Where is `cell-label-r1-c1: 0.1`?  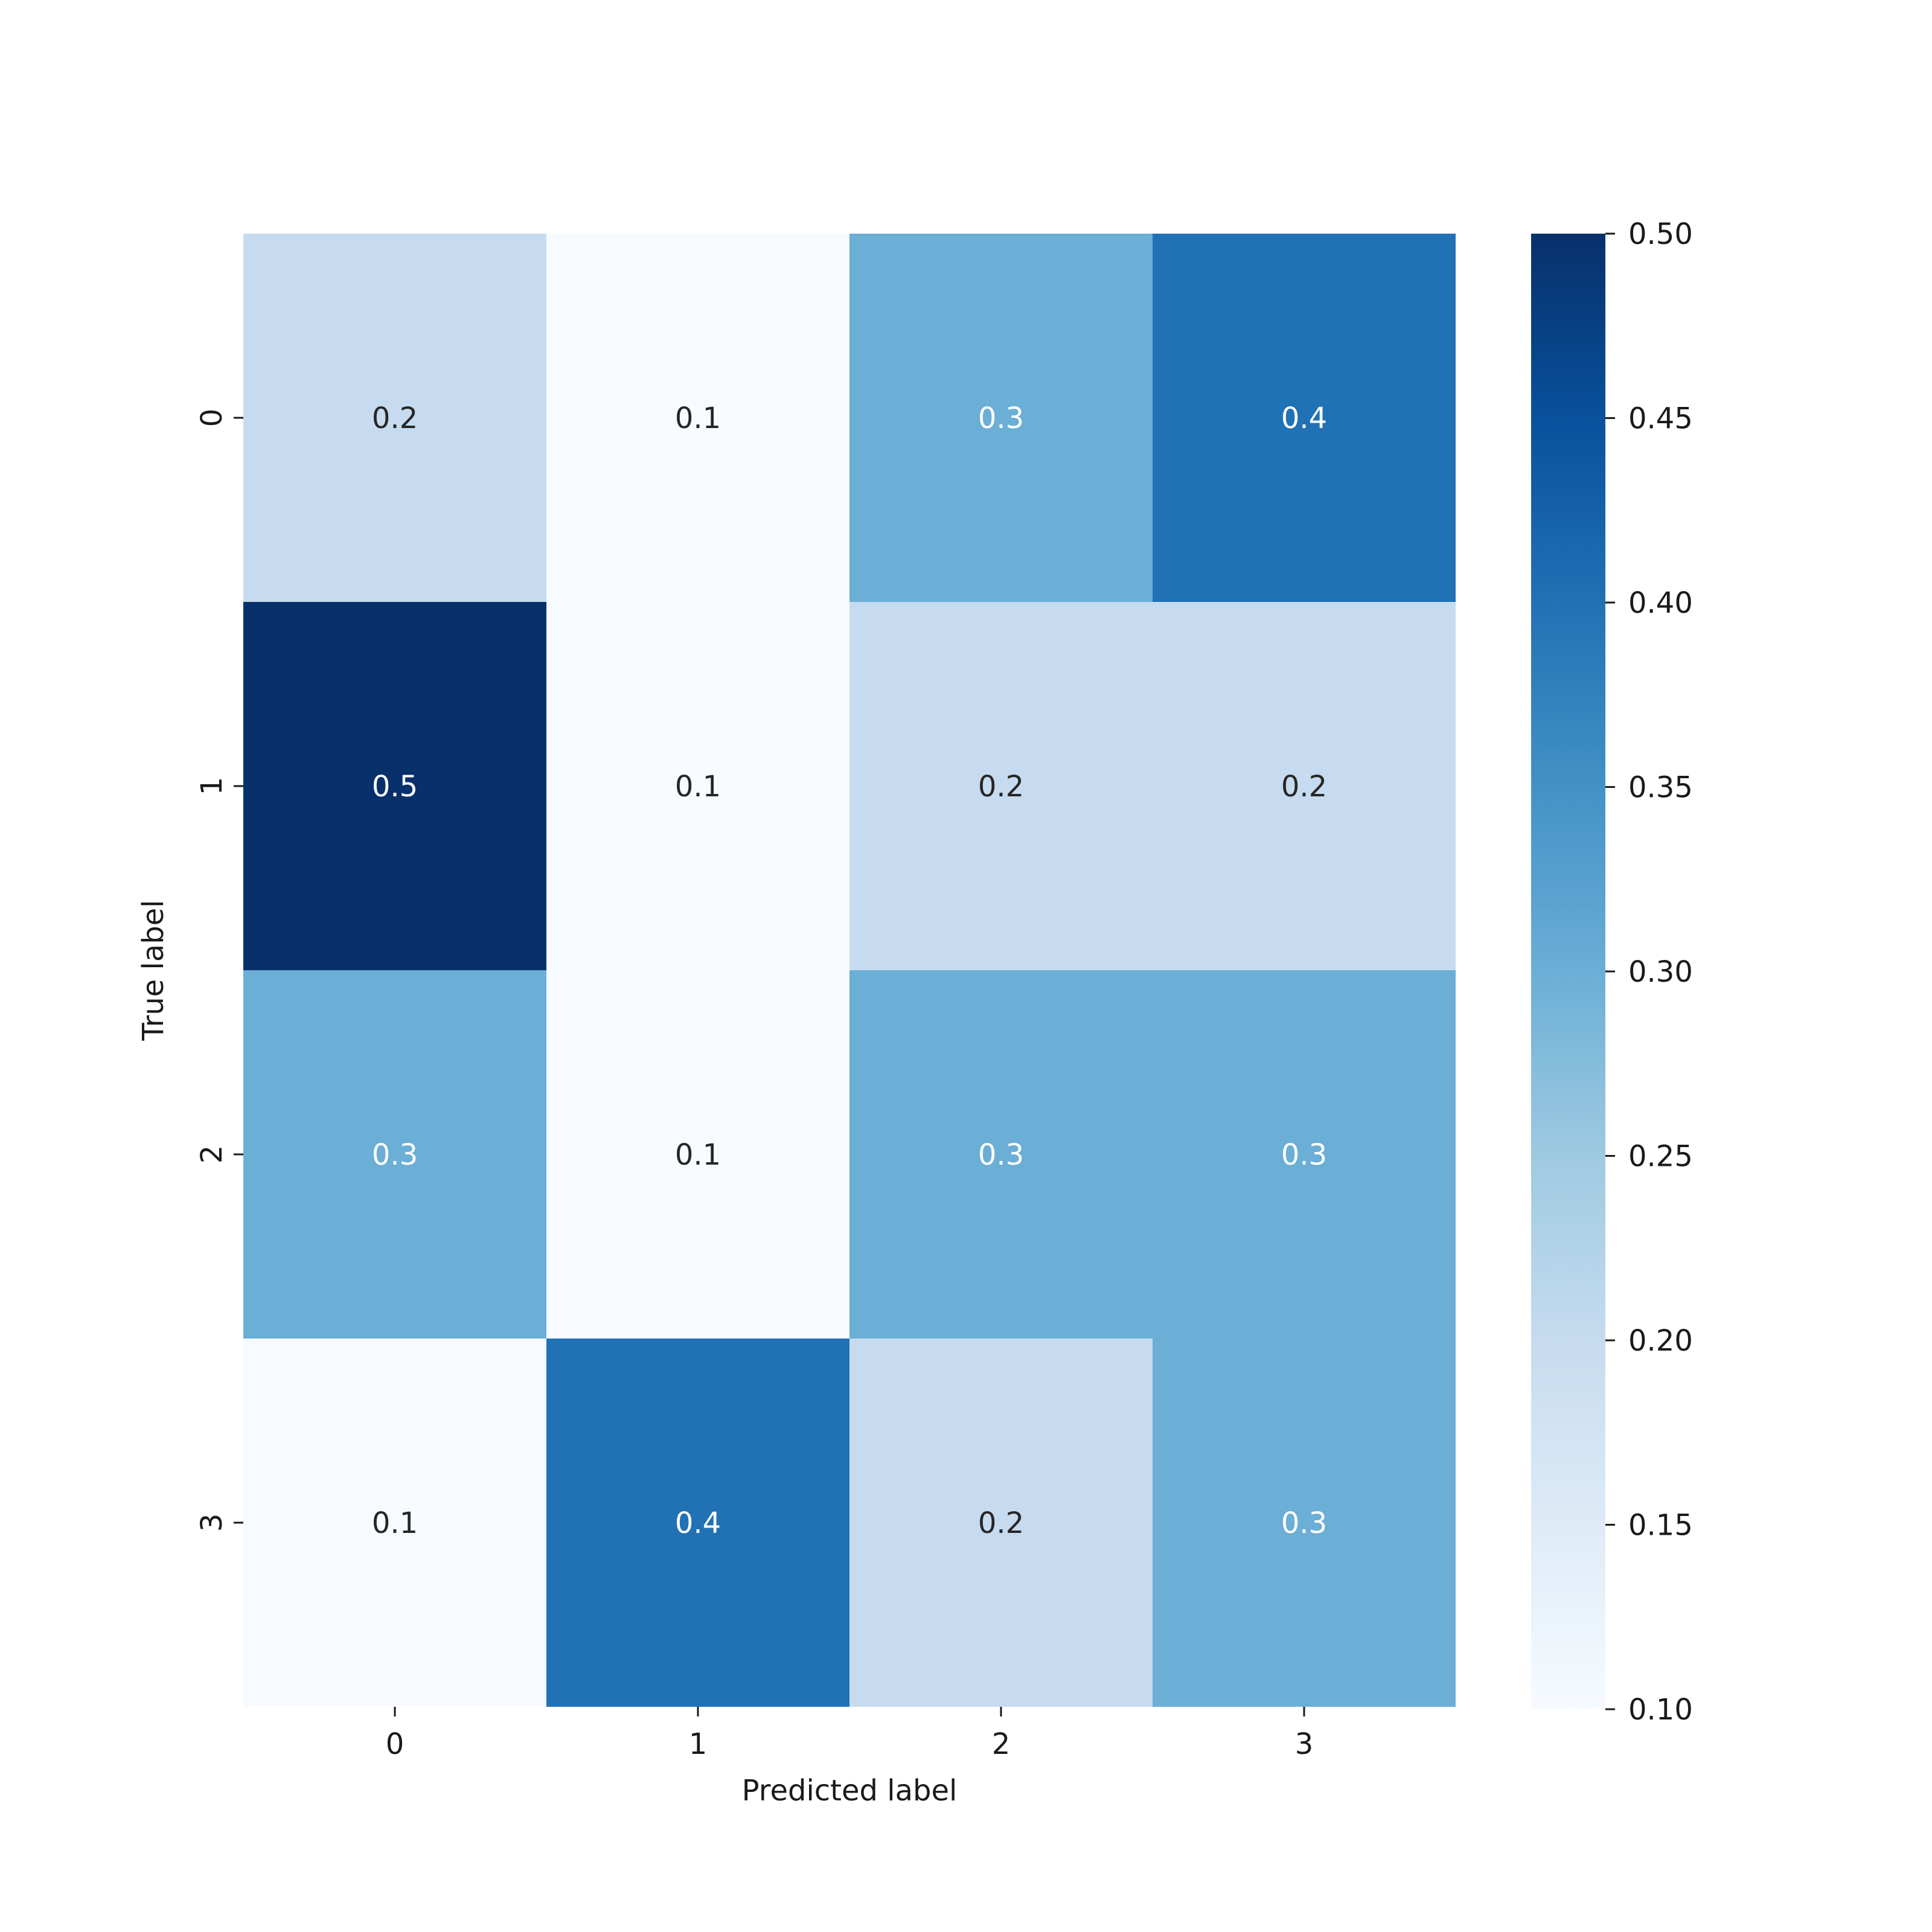
cell-label-r1-c1: 0.1 is located at coordinates (698, 787).